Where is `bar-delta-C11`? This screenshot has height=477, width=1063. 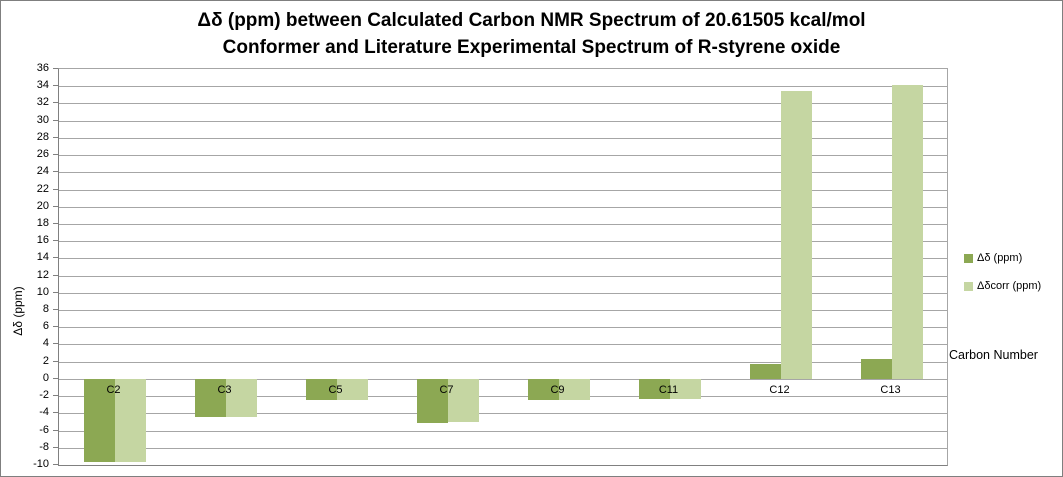 bar-delta-C11 is located at coordinates (654, 388).